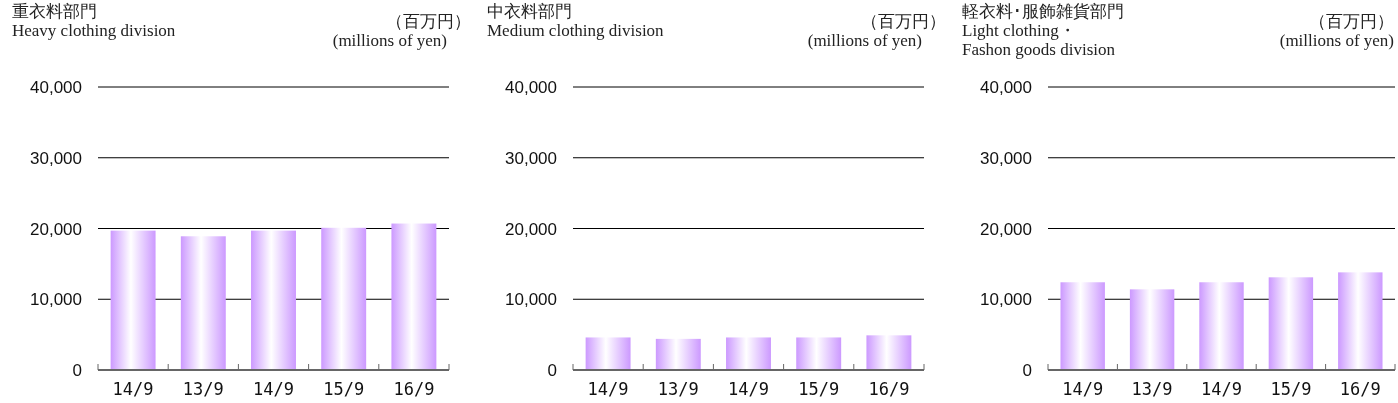 The image size is (1398, 403). What do you see at coordinates (94, 30) in the screenshot?
I see `chart-subtitle: Heavy clothing division` at bounding box center [94, 30].